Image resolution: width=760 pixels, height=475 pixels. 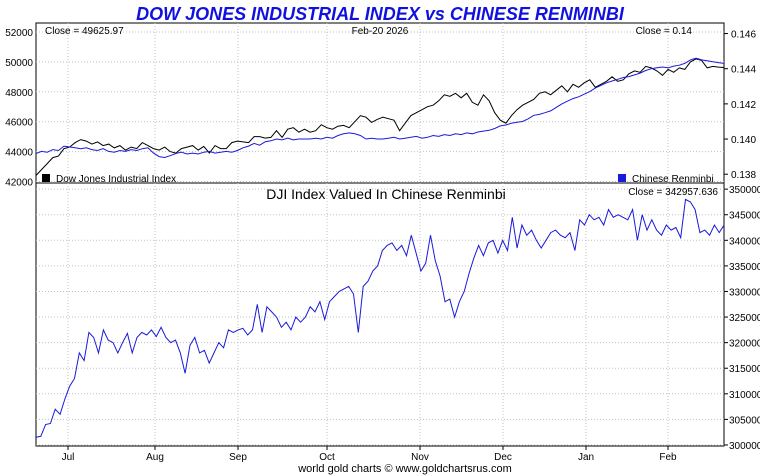 What do you see at coordinates (19, 153) in the screenshot?
I see `top-left-tick-label: 44000` at bounding box center [19, 153].